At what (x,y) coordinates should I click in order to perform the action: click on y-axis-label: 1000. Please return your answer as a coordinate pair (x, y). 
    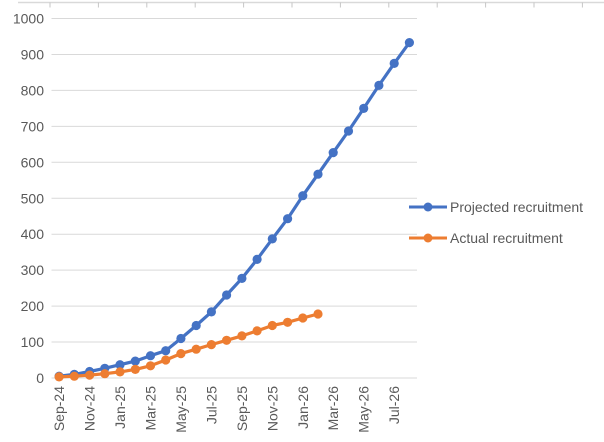
    Looking at the image, I should click on (28, 19).